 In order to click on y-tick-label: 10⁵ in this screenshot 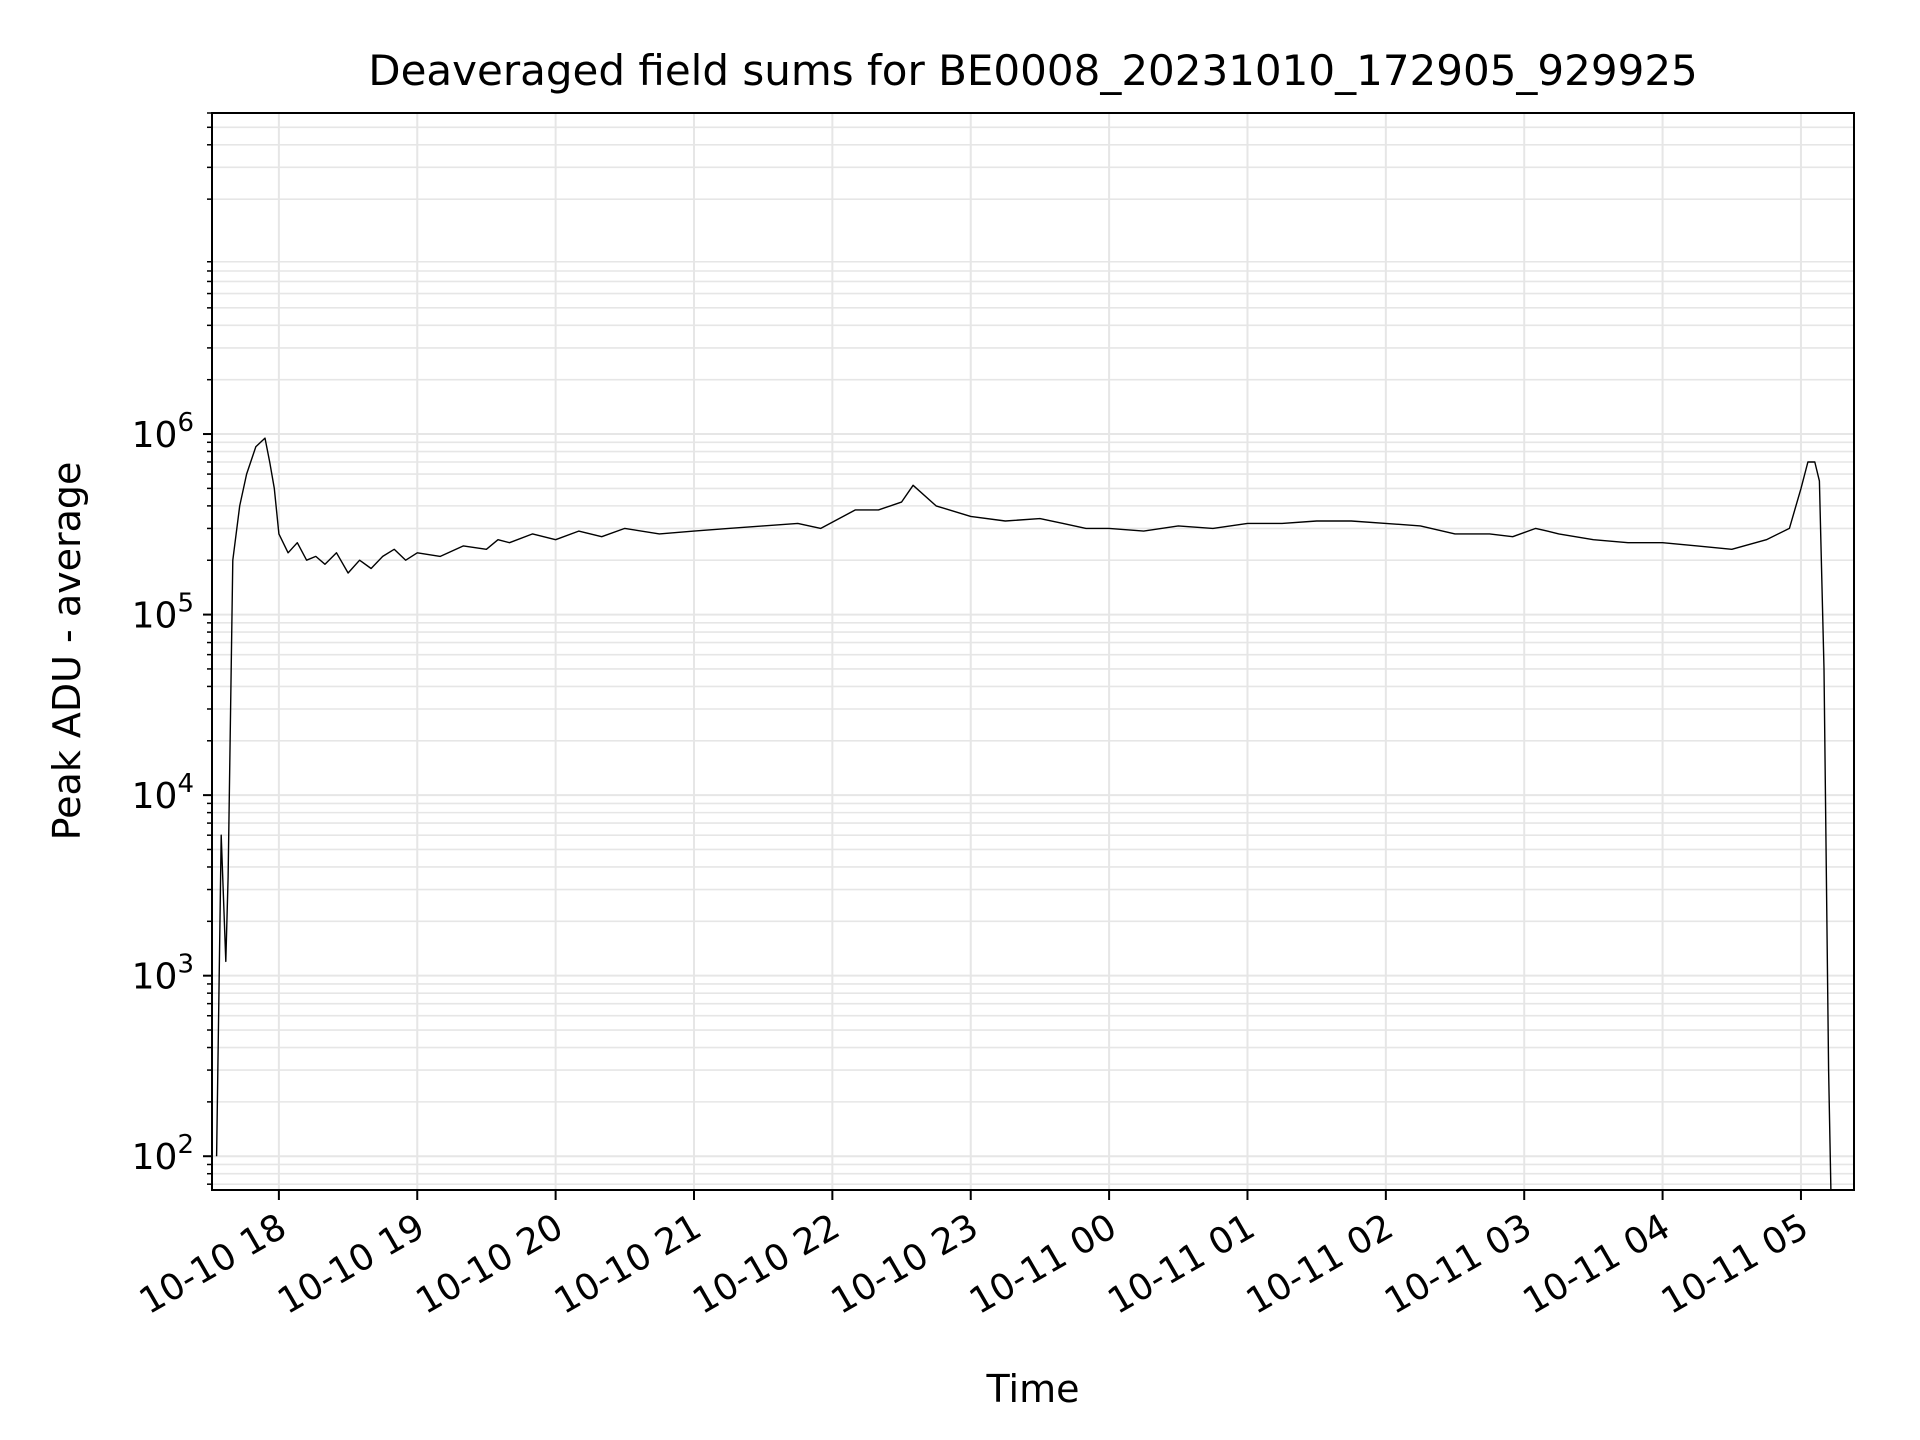, I will do `click(163, 613)`.